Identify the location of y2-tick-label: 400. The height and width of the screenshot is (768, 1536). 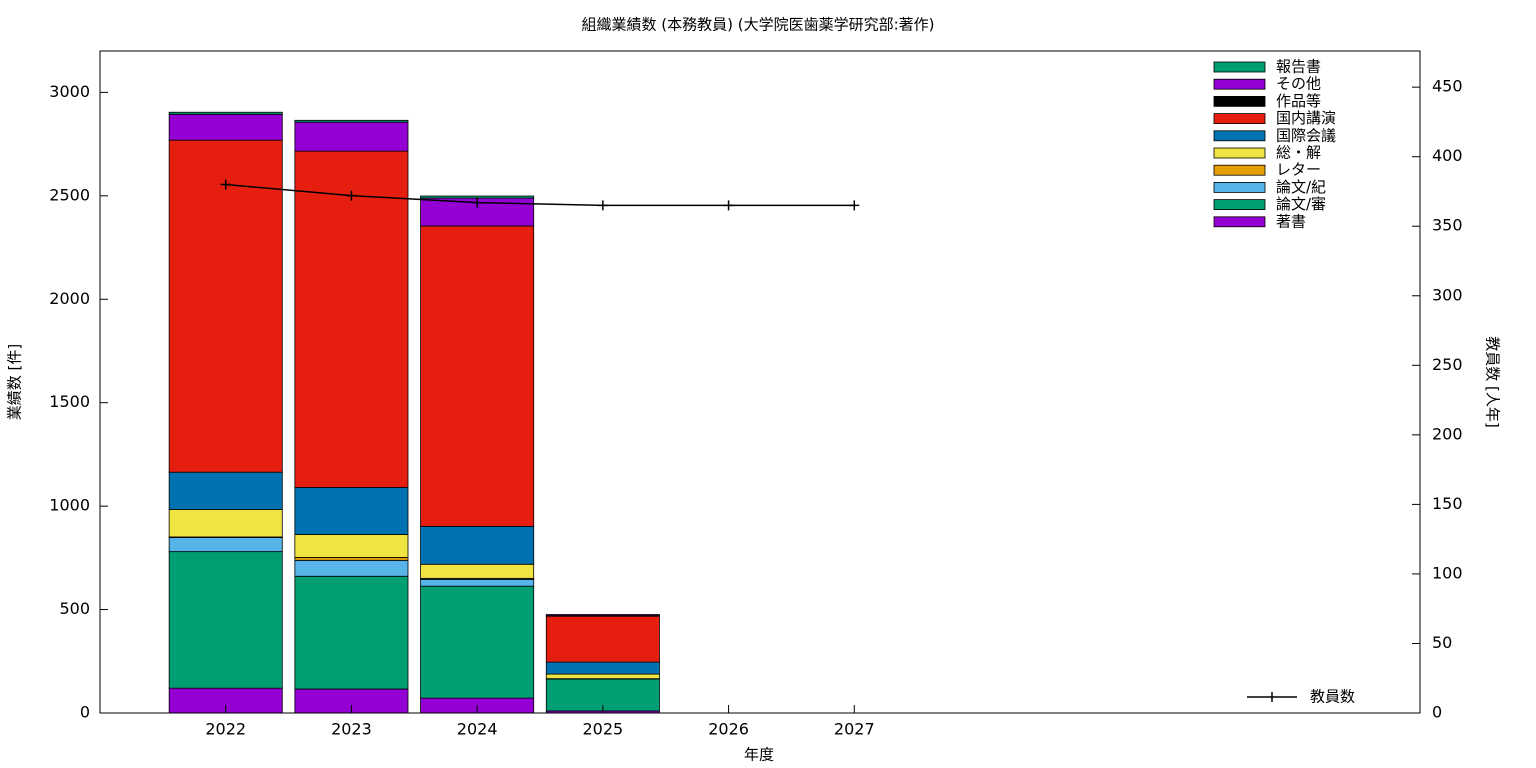
(1447, 155).